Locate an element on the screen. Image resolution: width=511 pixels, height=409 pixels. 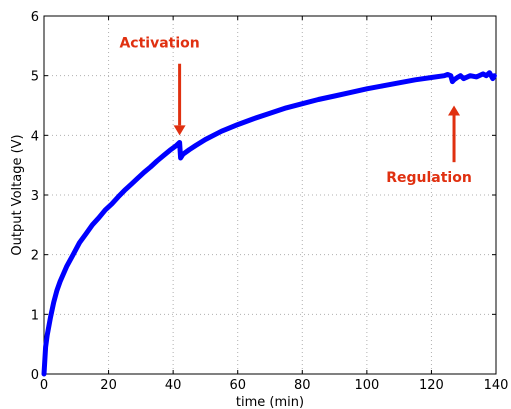
annotation-label: Activation is located at coordinates (159, 44).